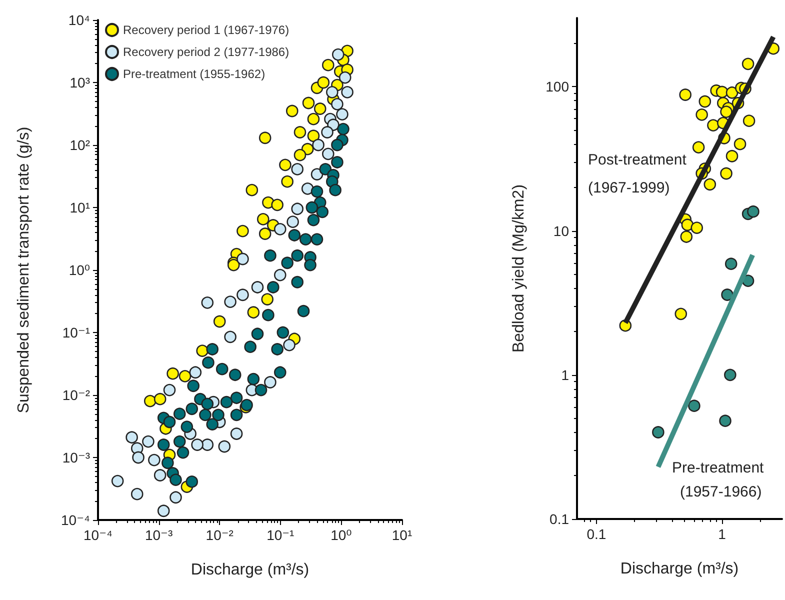 Image resolution: width=785 pixels, height=600 pixels. I want to click on annotation: Pre-treatment, so click(718, 468).